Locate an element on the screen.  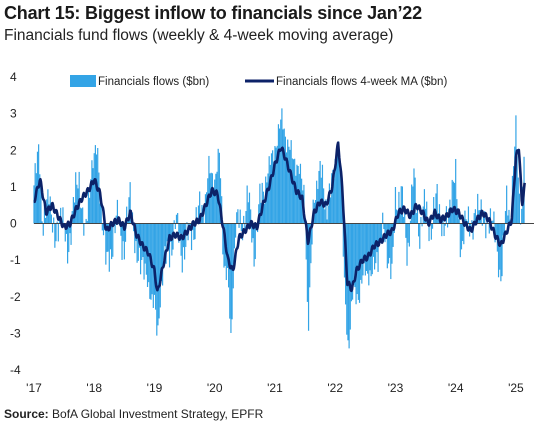
y-tick-label: 4 is located at coordinates (13, 77).